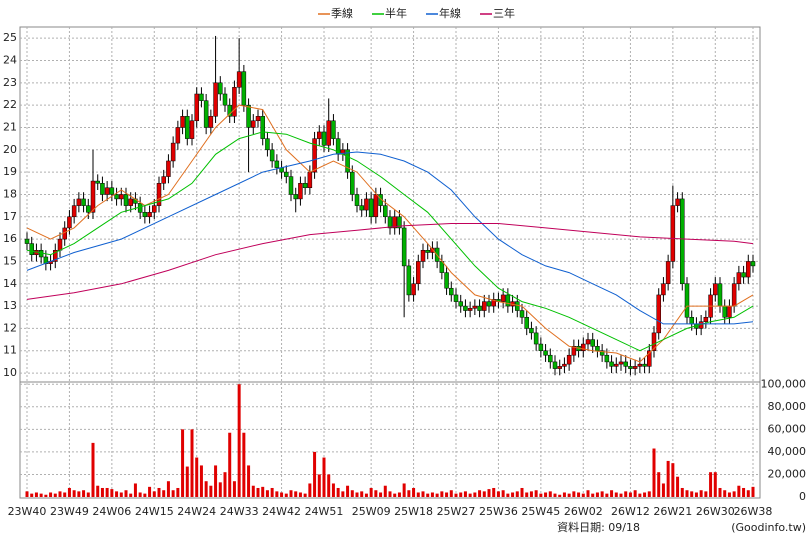  I want to click on y-tick-label: 15, so click(10, 260).